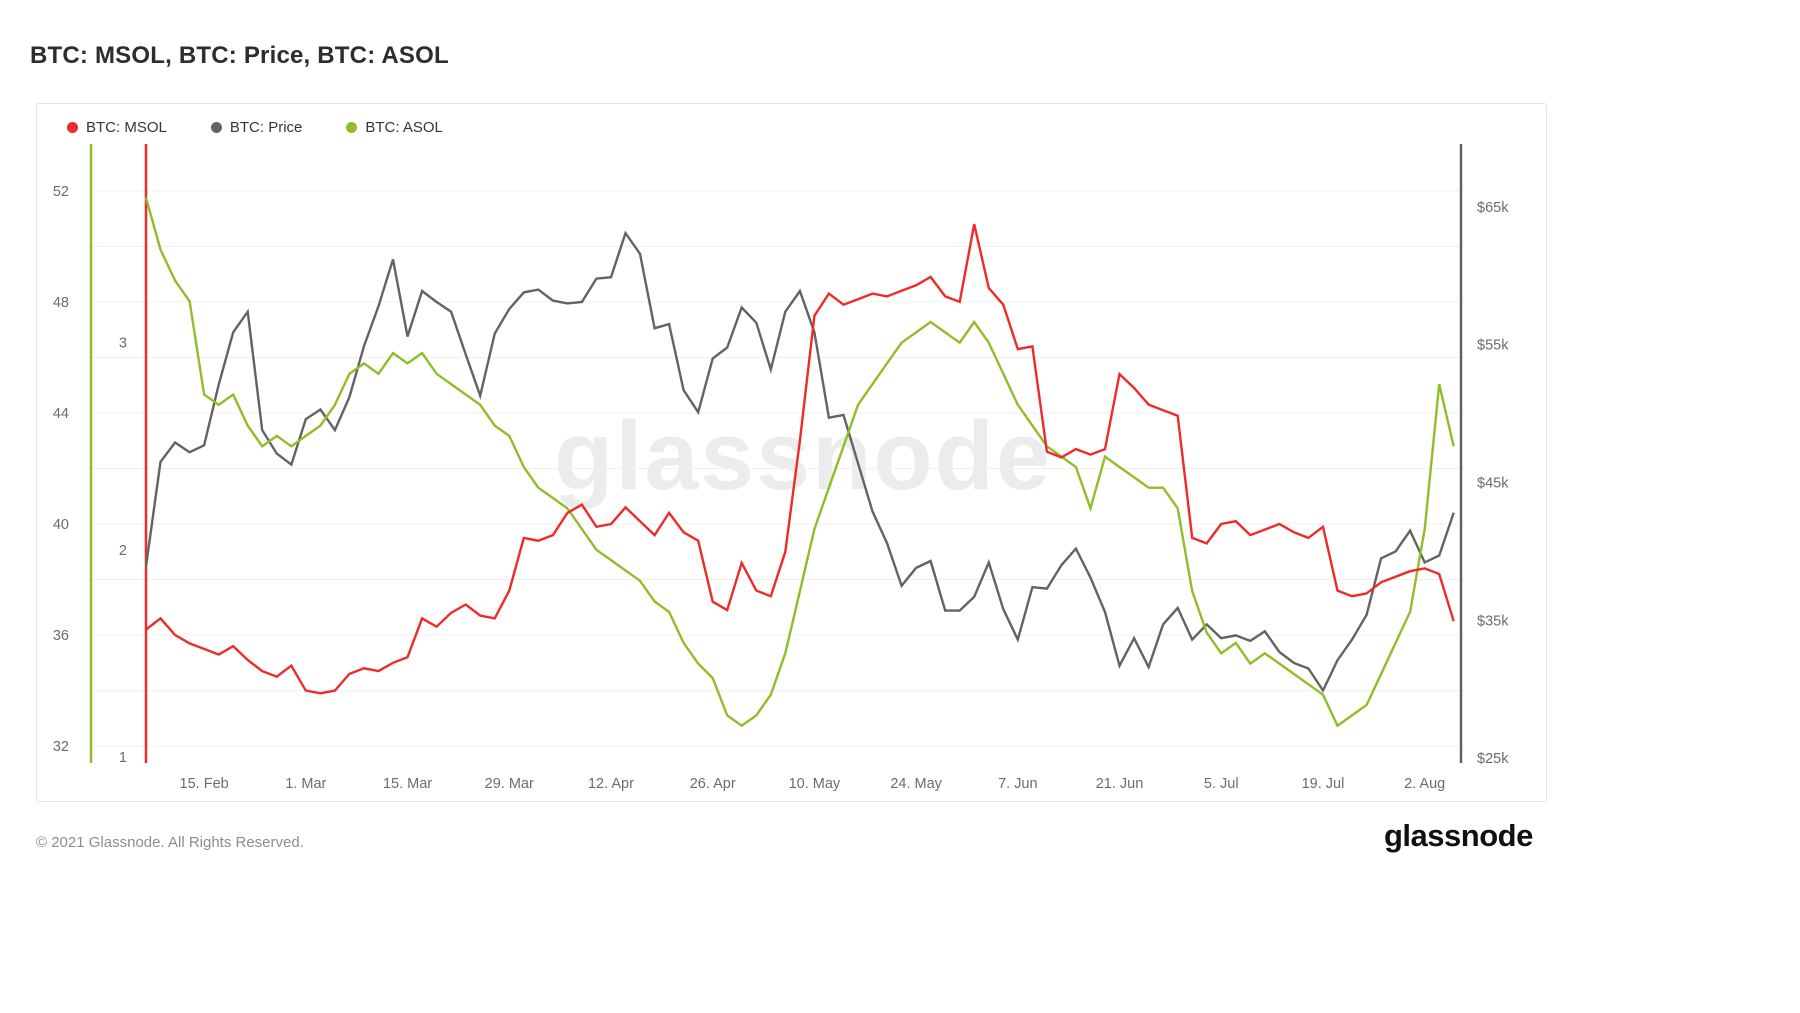 Image resolution: width=1800 pixels, height=1013 pixels. What do you see at coordinates (1493, 346) in the screenshot?
I see `price-tick-label: $55k` at bounding box center [1493, 346].